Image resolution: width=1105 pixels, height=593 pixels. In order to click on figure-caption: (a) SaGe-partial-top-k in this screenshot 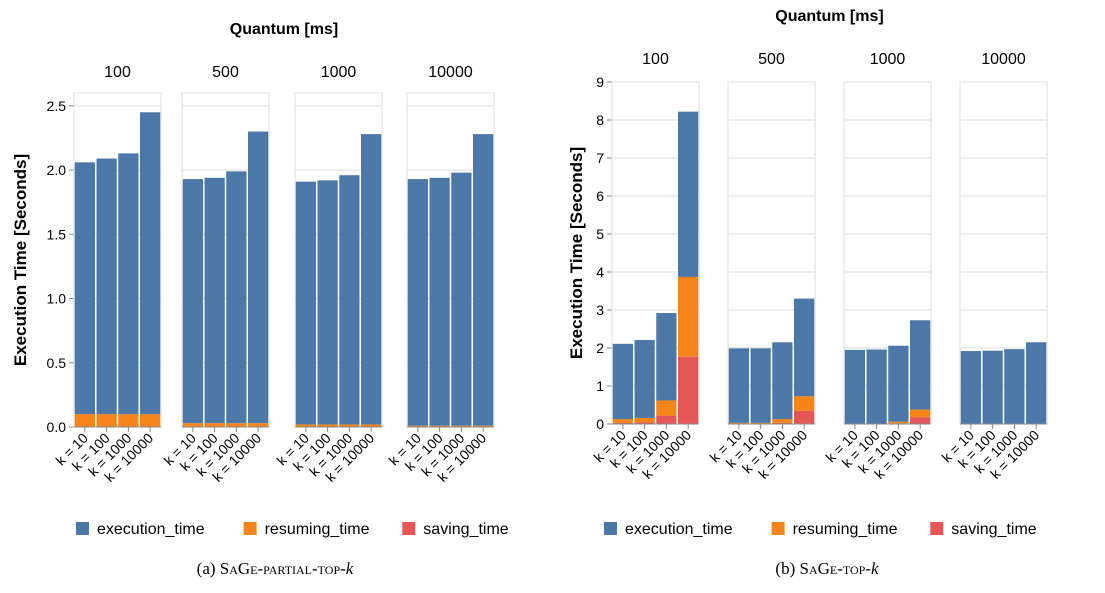, I will do `click(275, 568)`.